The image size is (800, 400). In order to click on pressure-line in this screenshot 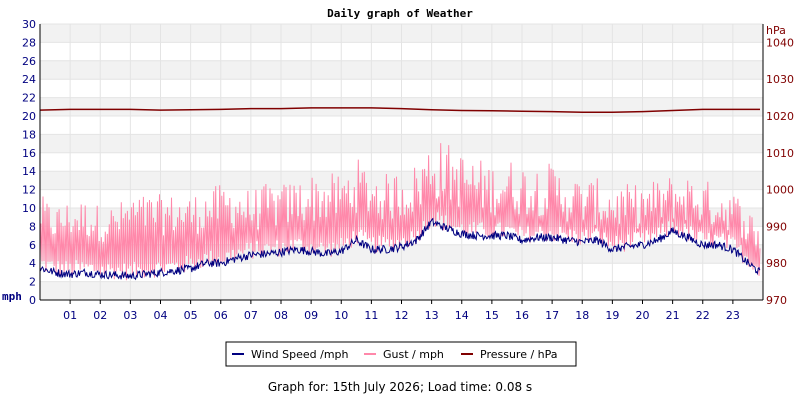, I will do `click(399, 110)`.